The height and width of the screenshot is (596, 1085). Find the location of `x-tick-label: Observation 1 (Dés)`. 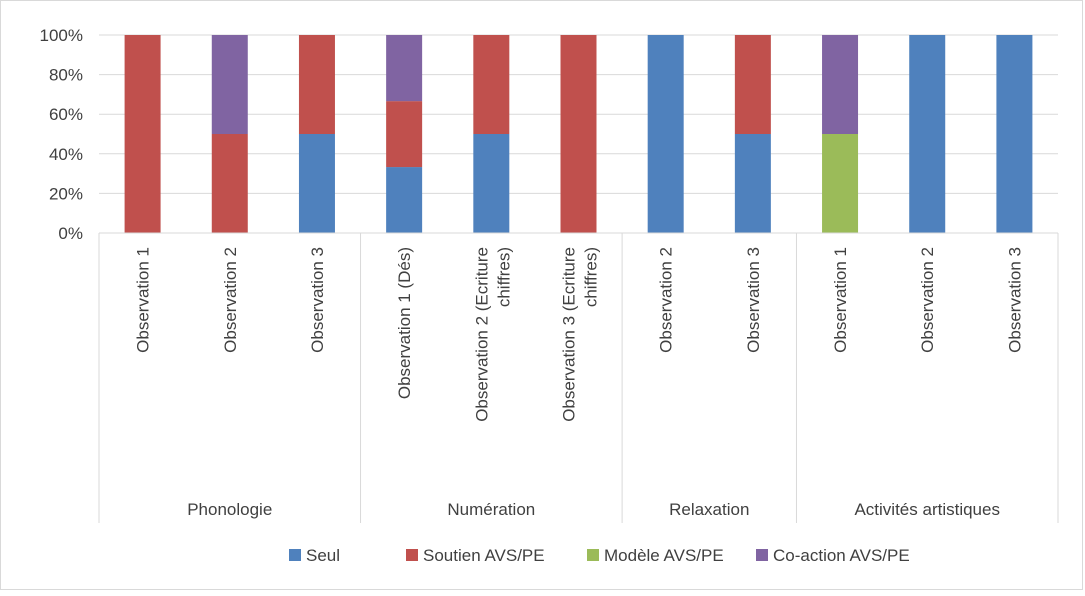

x-tick-label: Observation 1 (Dés) is located at coordinates (404, 323).